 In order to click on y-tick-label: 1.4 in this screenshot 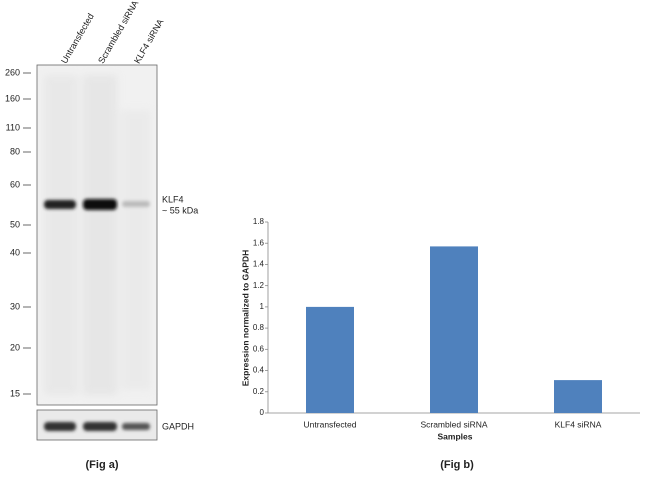, I will do `click(259, 264)`.